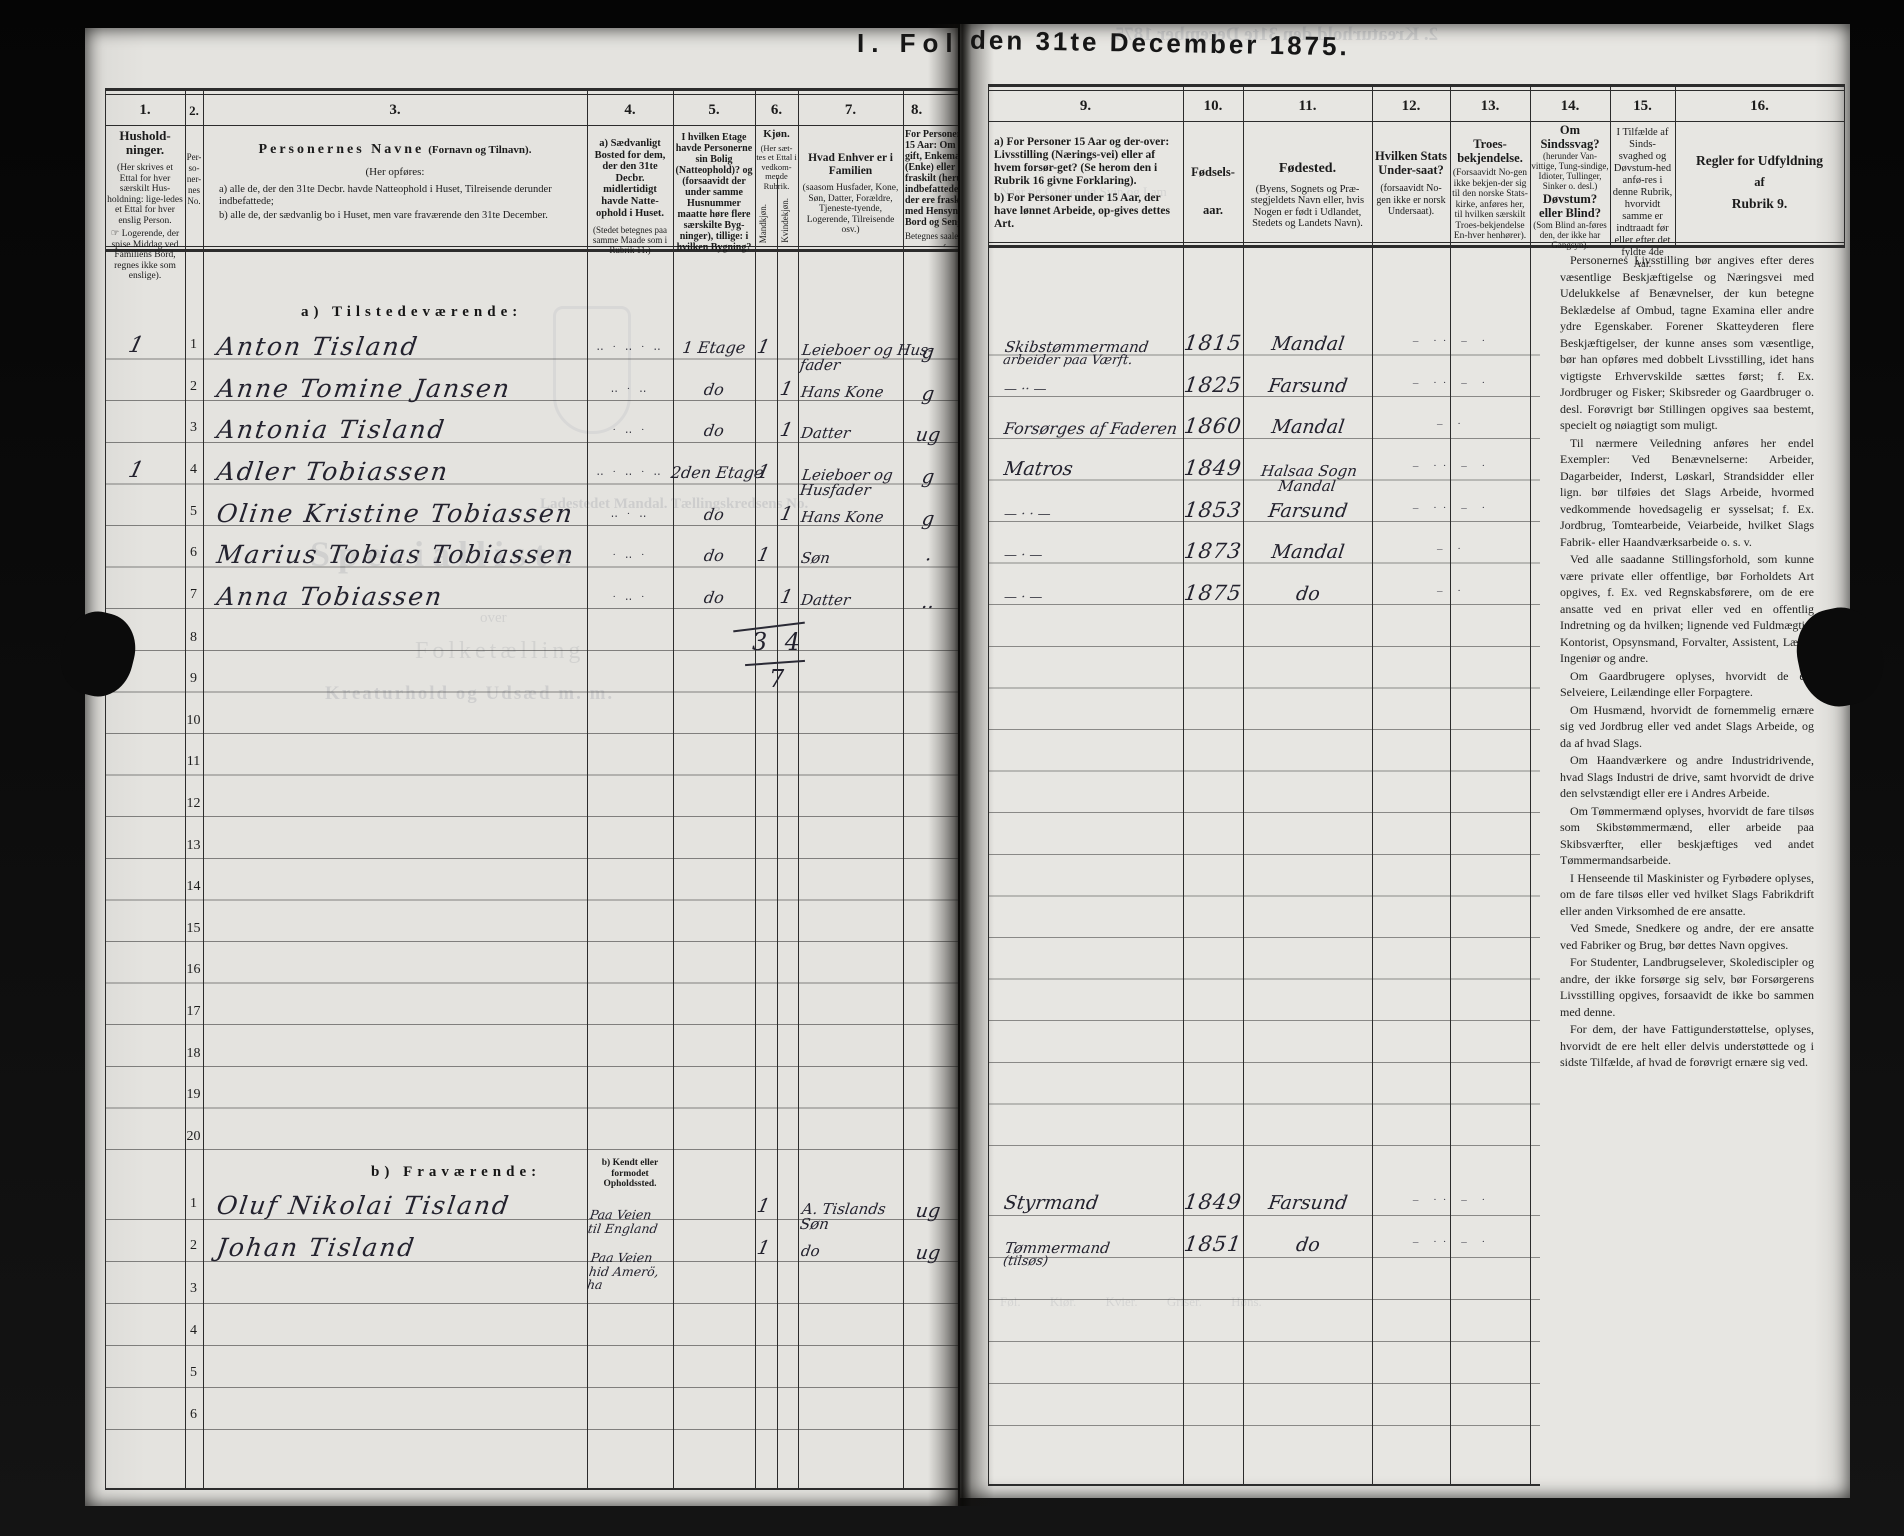 The height and width of the screenshot is (1536, 1904). What do you see at coordinates (1213, 1202) in the screenshot?
I see `birth-year: 1849` at bounding box center [1213, 1202].